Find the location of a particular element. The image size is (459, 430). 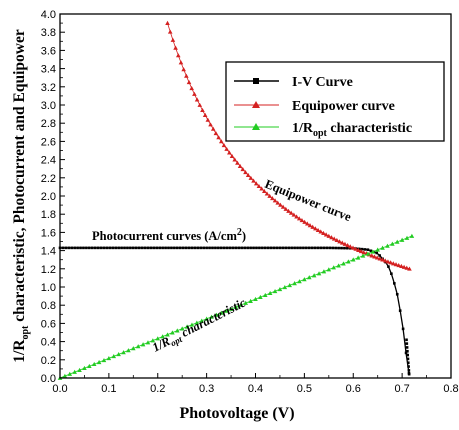

y-tick-label: 3.0 is located at coordinates (48, 106).